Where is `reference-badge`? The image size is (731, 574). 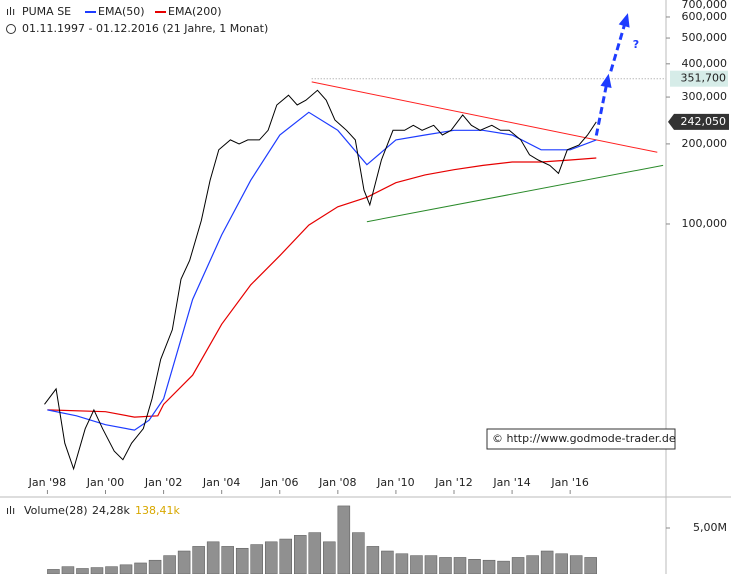 reference-badge is located at coordinates (699, 78).